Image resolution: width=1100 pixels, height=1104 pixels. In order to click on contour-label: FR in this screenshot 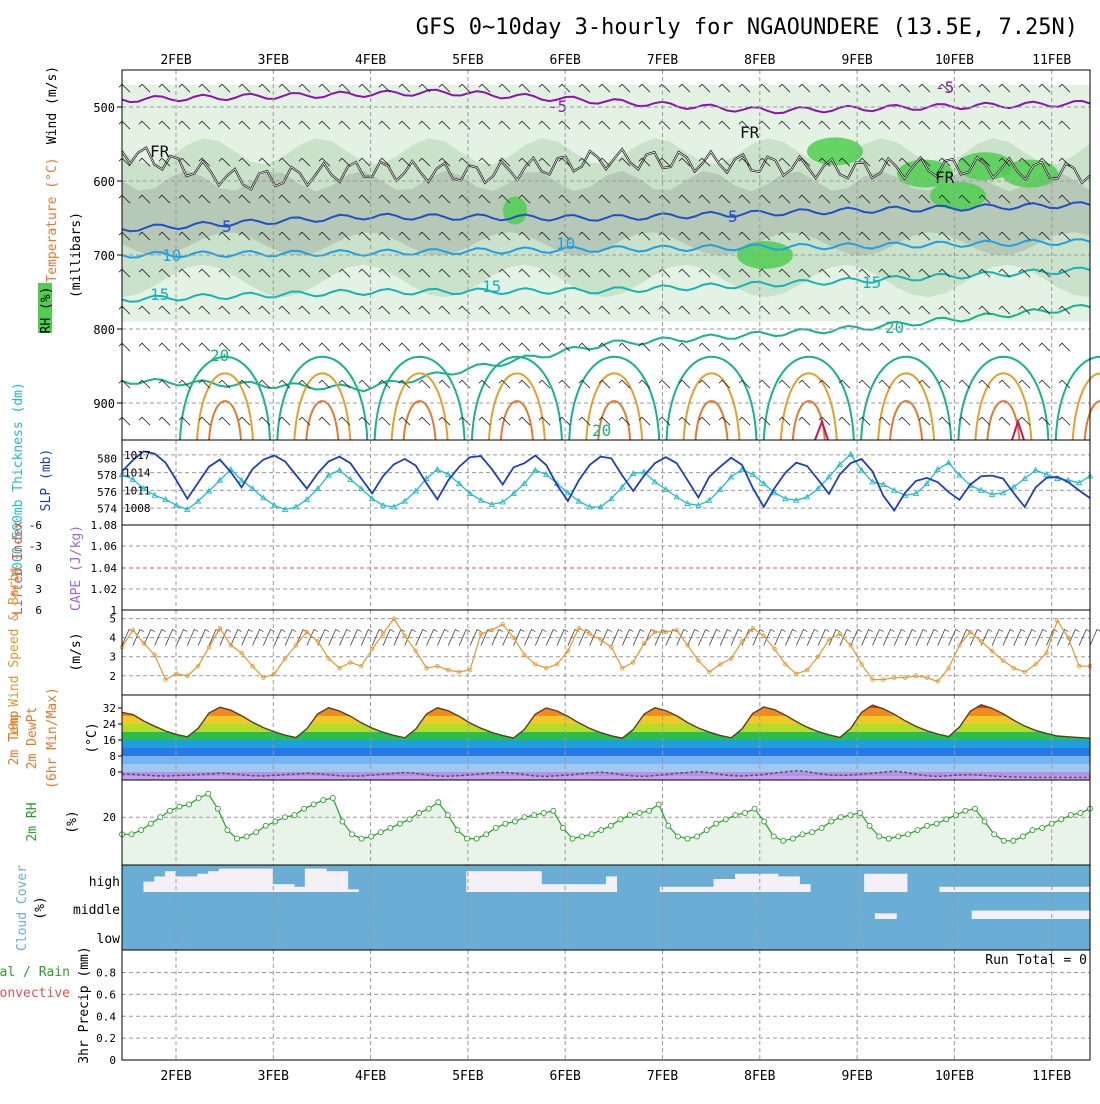, I will do `click(750, 132)`.